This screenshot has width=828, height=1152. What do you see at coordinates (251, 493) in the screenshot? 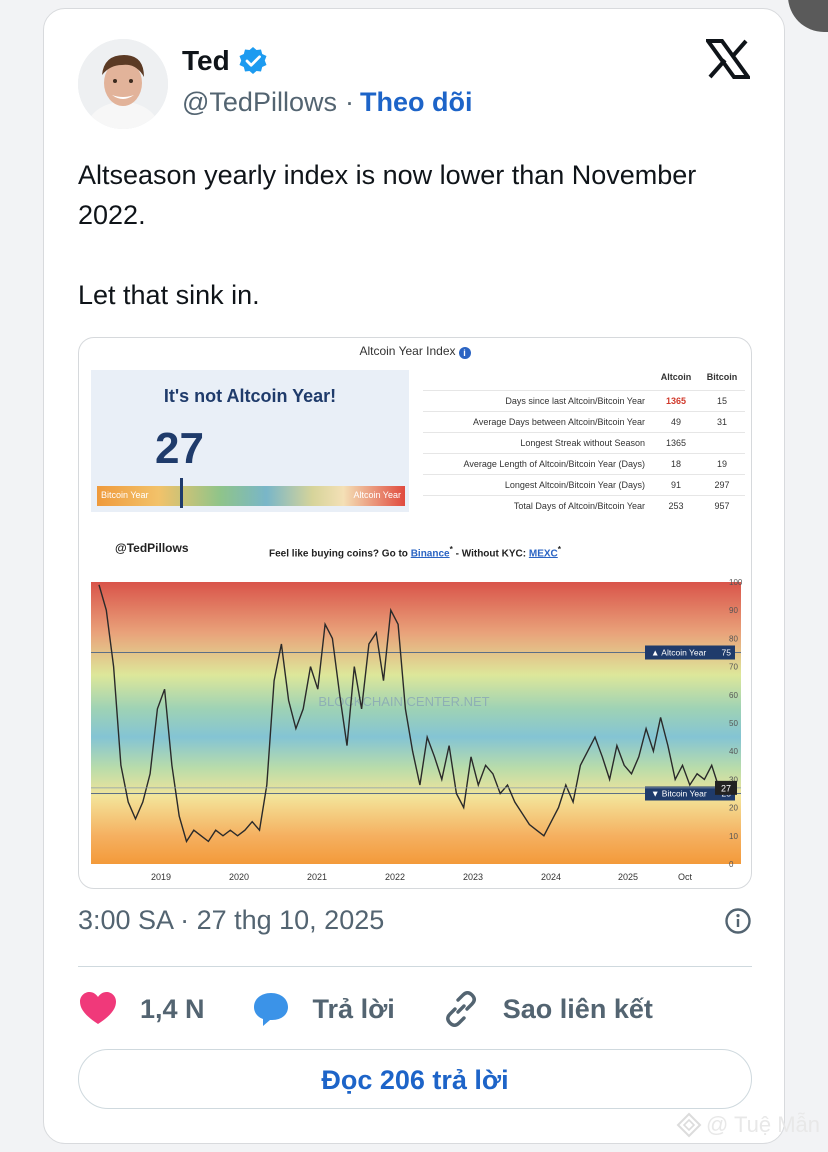
I see `index-gauge: Bitcoin Year Altcoin Year` at bounding box center [251, 493].